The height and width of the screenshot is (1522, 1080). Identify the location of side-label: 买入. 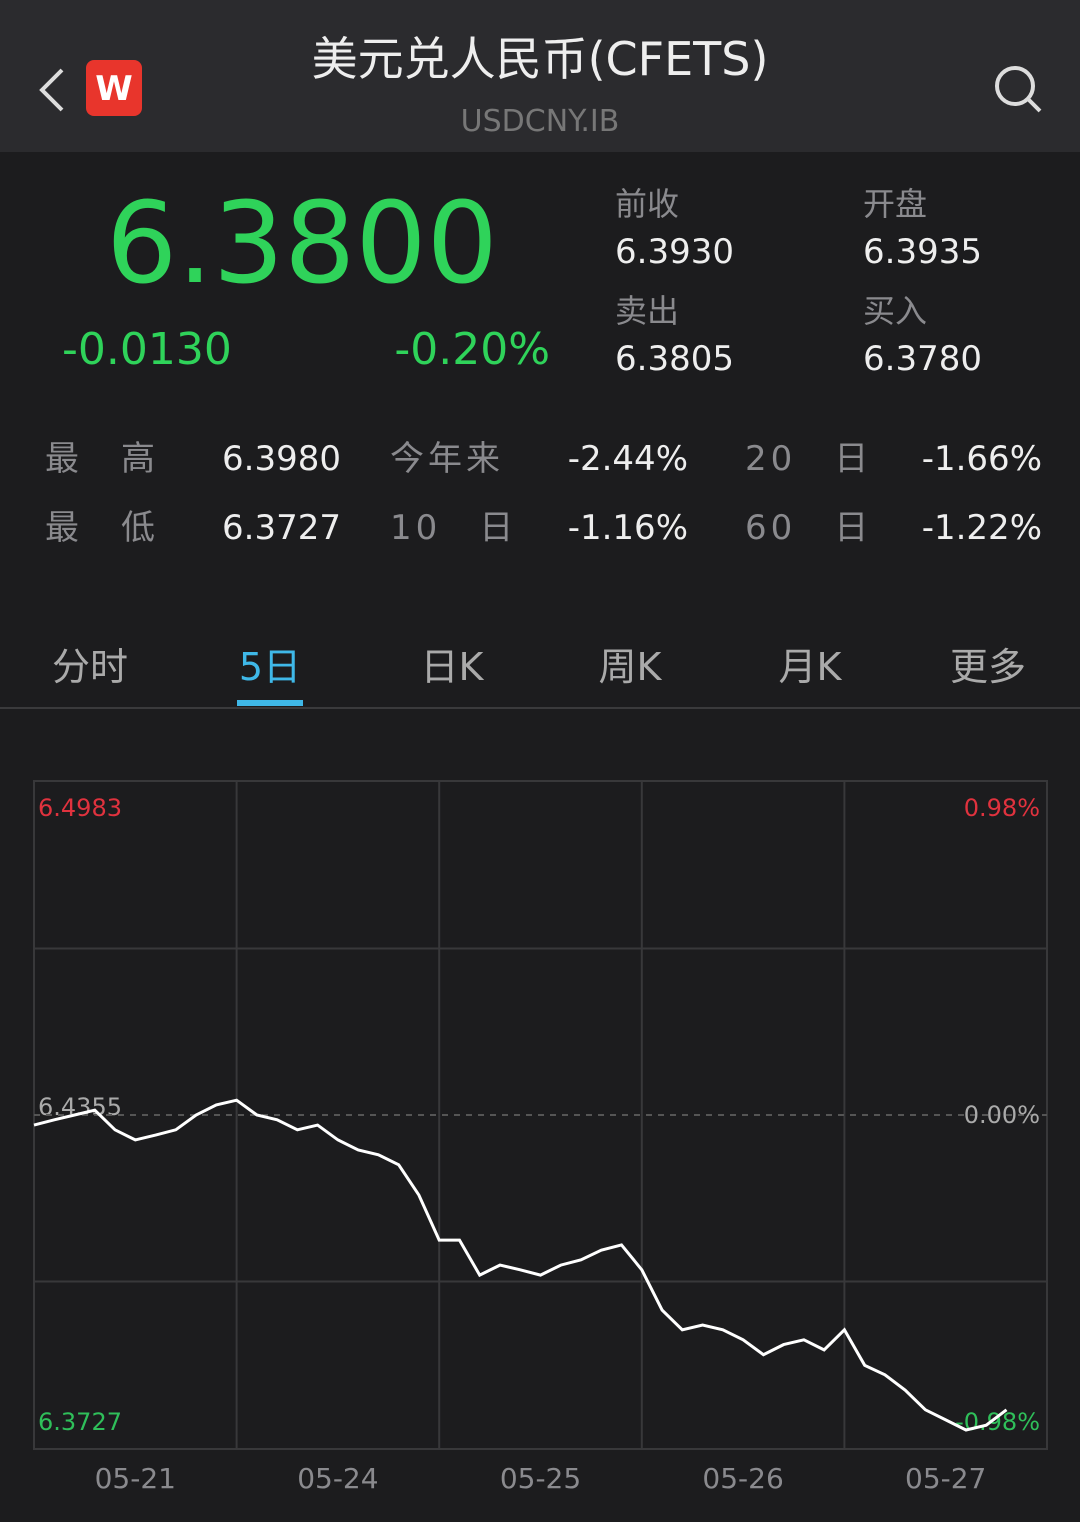
(895, 311).